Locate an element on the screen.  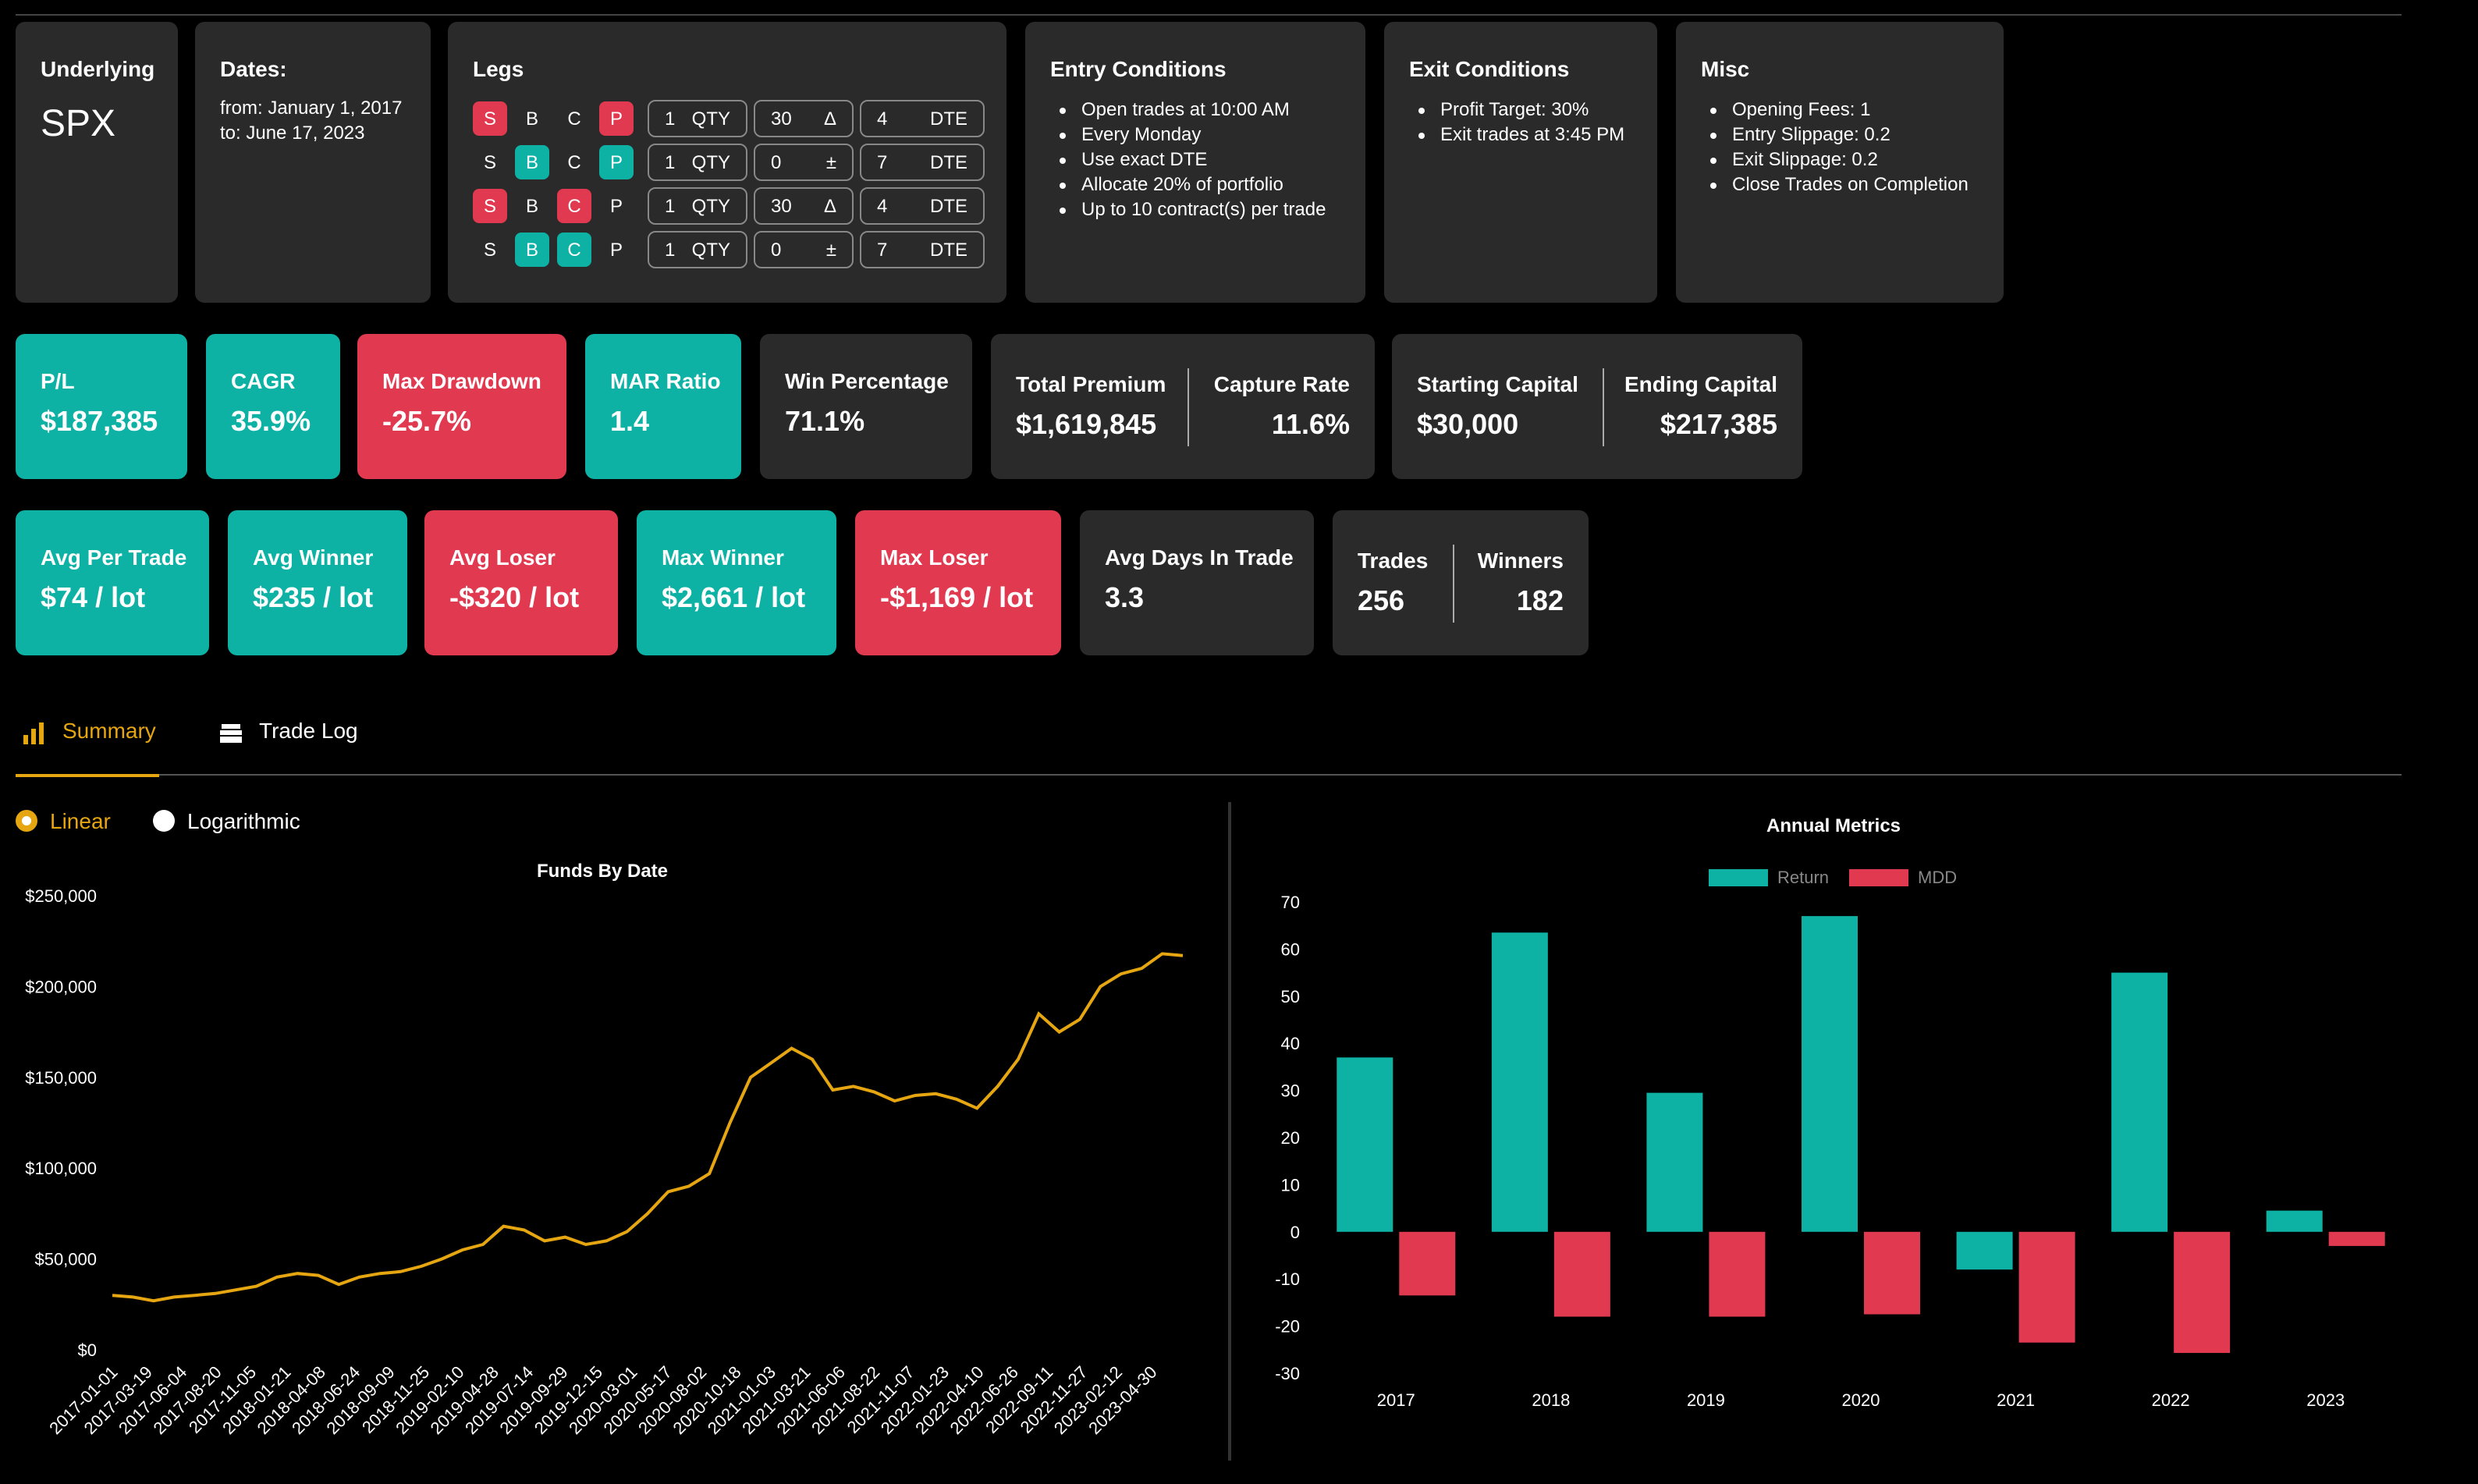
max-drawdown-label: Max Drawdown is located at coordinates (461, 380).